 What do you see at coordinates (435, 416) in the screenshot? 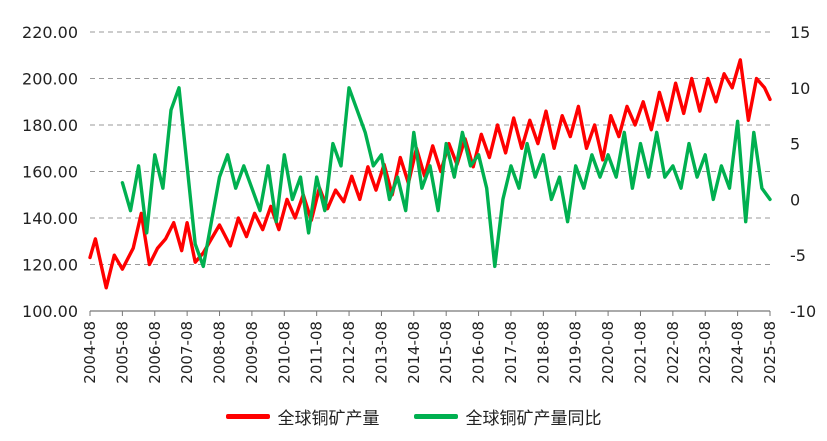
I see `legend-swatch-yoy` at bounding box center [435, 416].